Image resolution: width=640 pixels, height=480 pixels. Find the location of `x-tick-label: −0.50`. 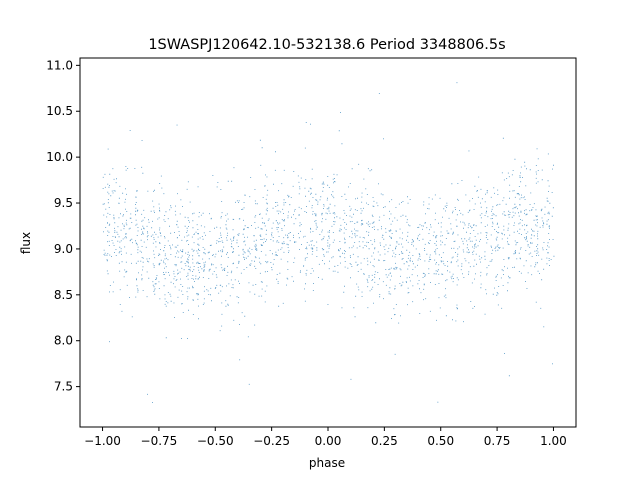

x-tick-label: −0.50 is located at coordinates (215, 441).